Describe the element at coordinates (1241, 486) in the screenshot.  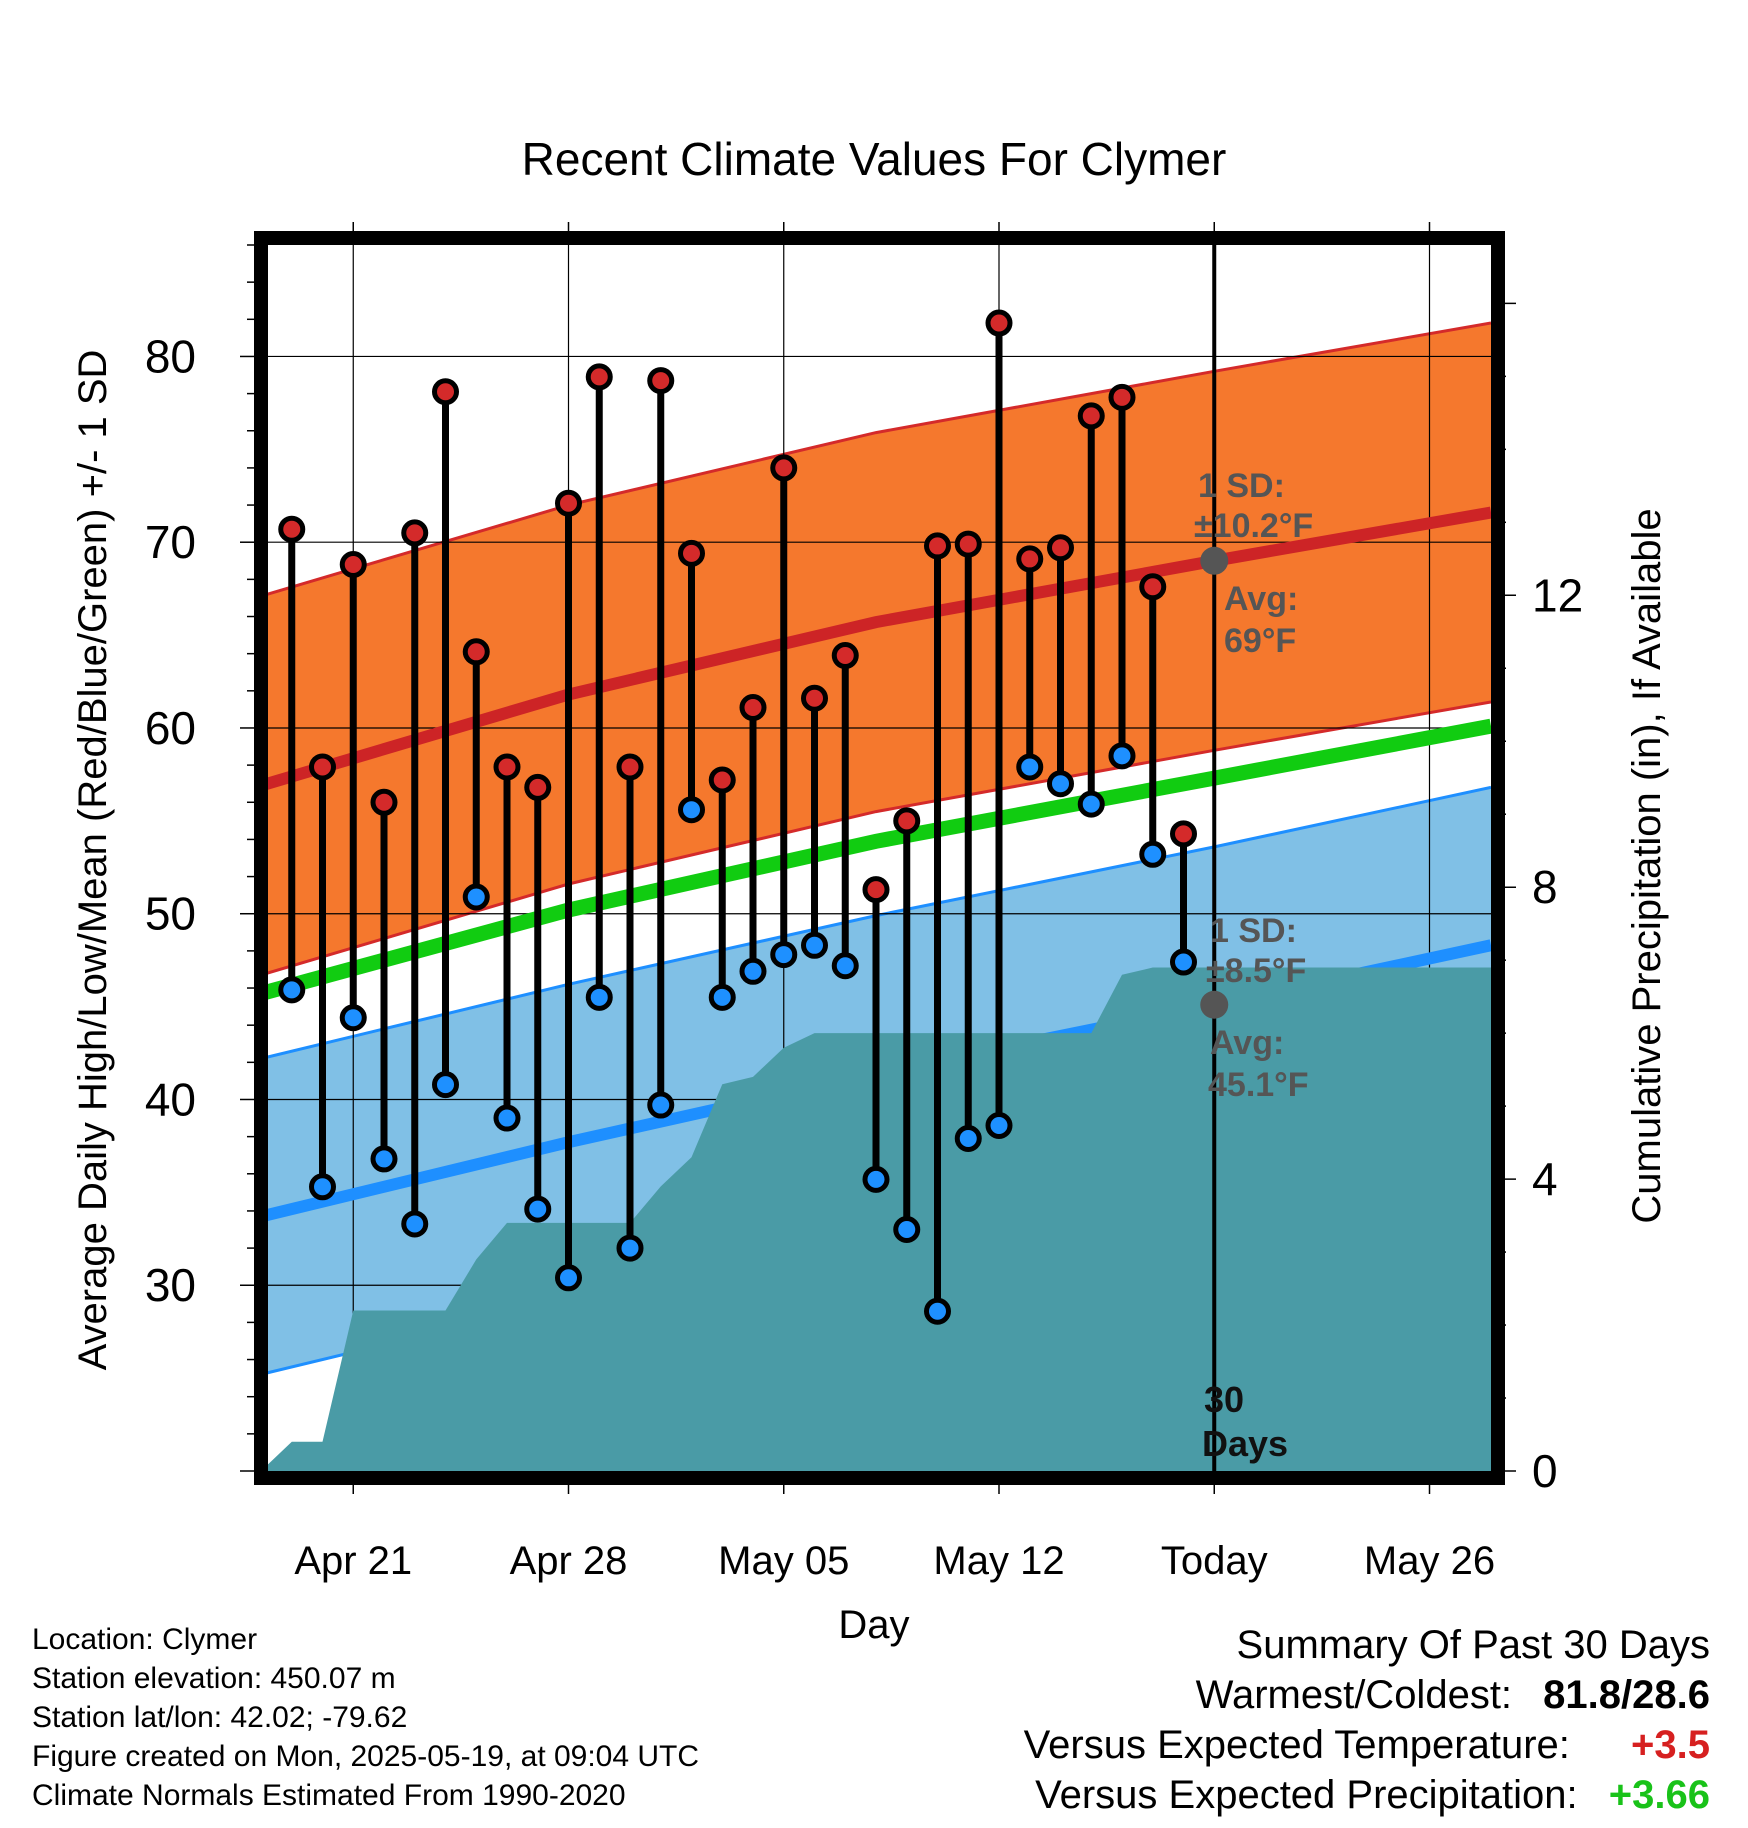
I see `high-sd-label: 1 SD:` at that location.